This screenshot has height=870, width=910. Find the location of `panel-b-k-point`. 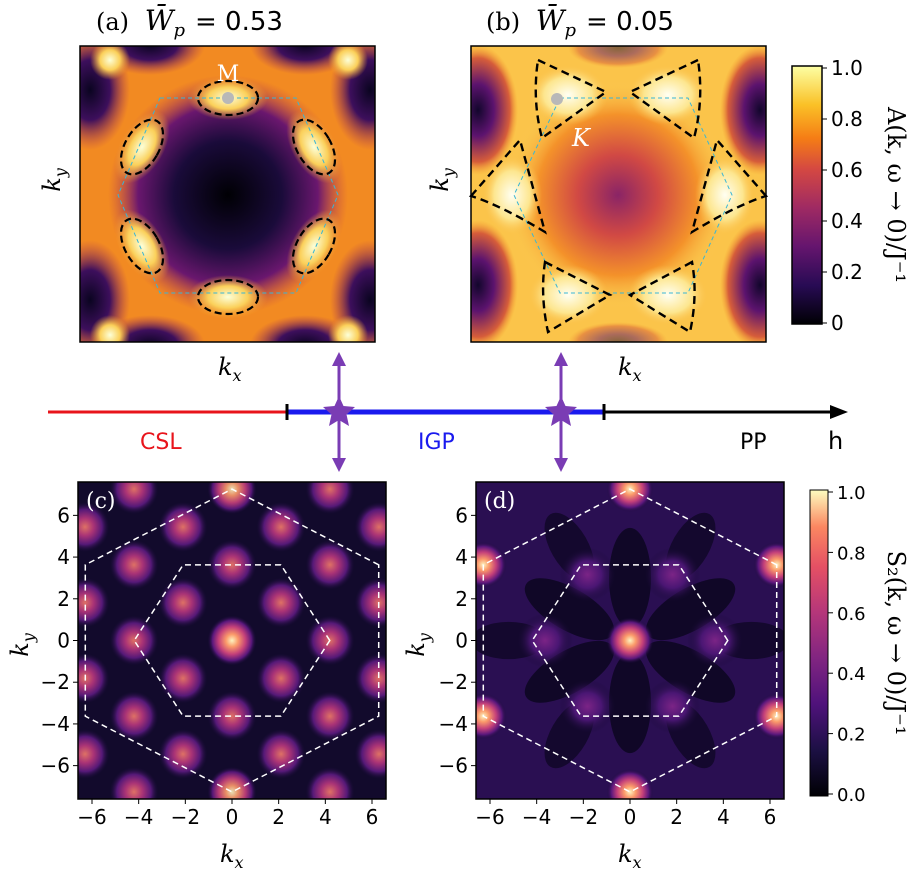

panel-b-k-point is located at coordinates (557, 99).